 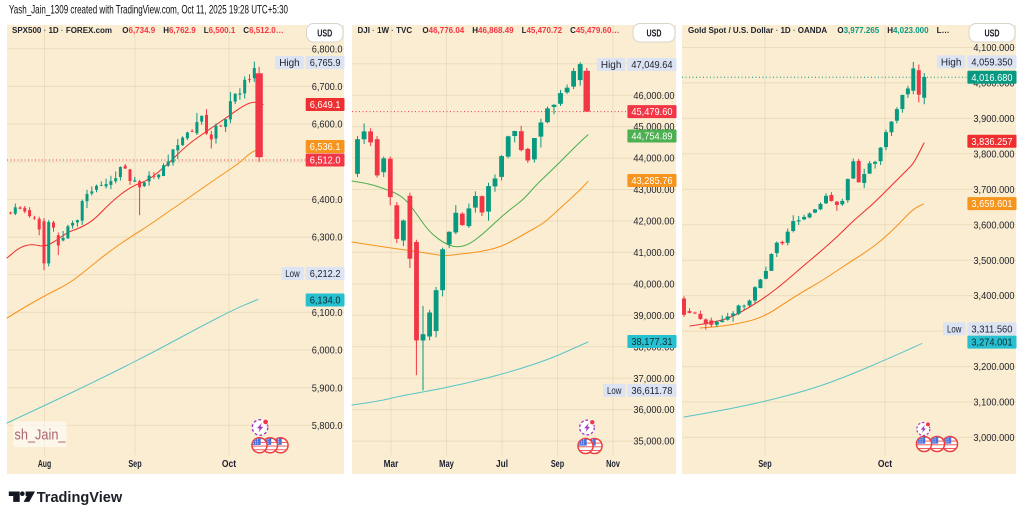 What do you see at coordinates (993, 438) in the screenshot?
I see `svg-text: 3,000.000` at bounding box center [993, 438].